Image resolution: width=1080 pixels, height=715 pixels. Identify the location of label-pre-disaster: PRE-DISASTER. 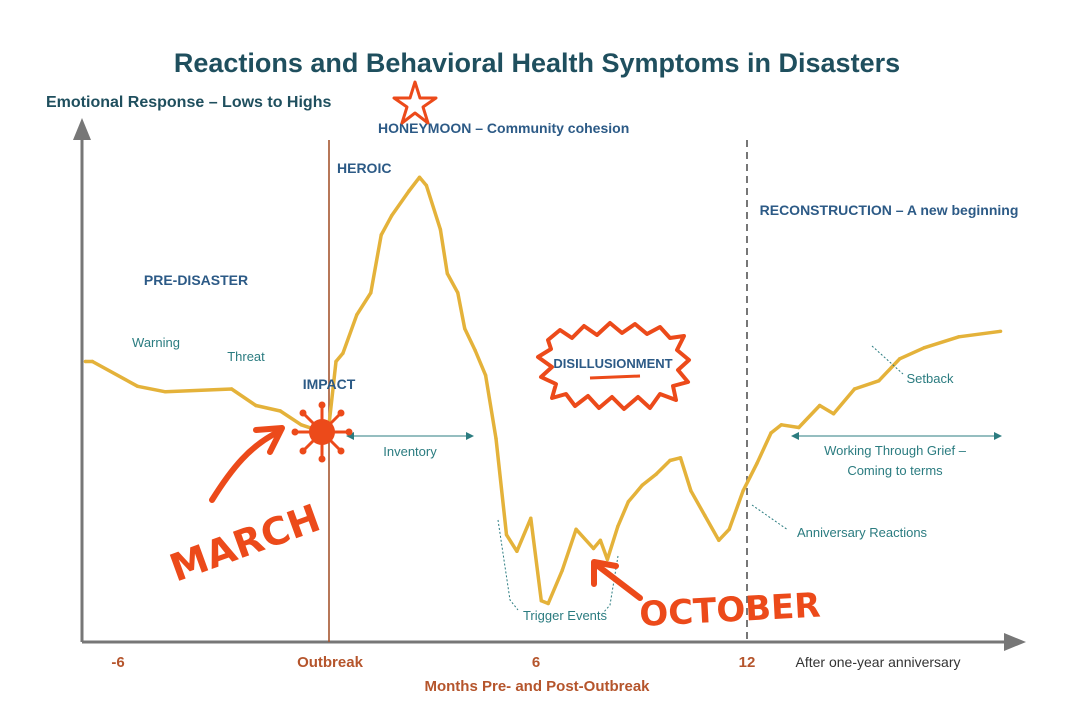
(196, 280).